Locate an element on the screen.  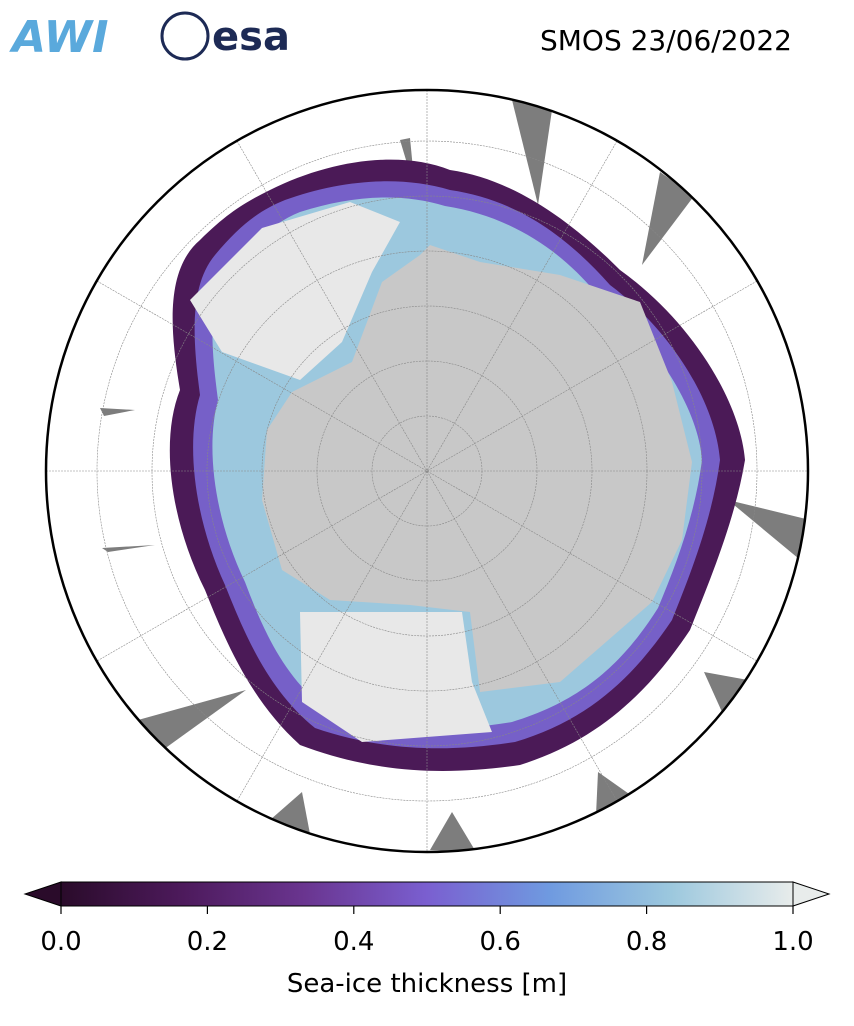
colorbar-tick-label: 0.0 is located at coordinates (60, 942).